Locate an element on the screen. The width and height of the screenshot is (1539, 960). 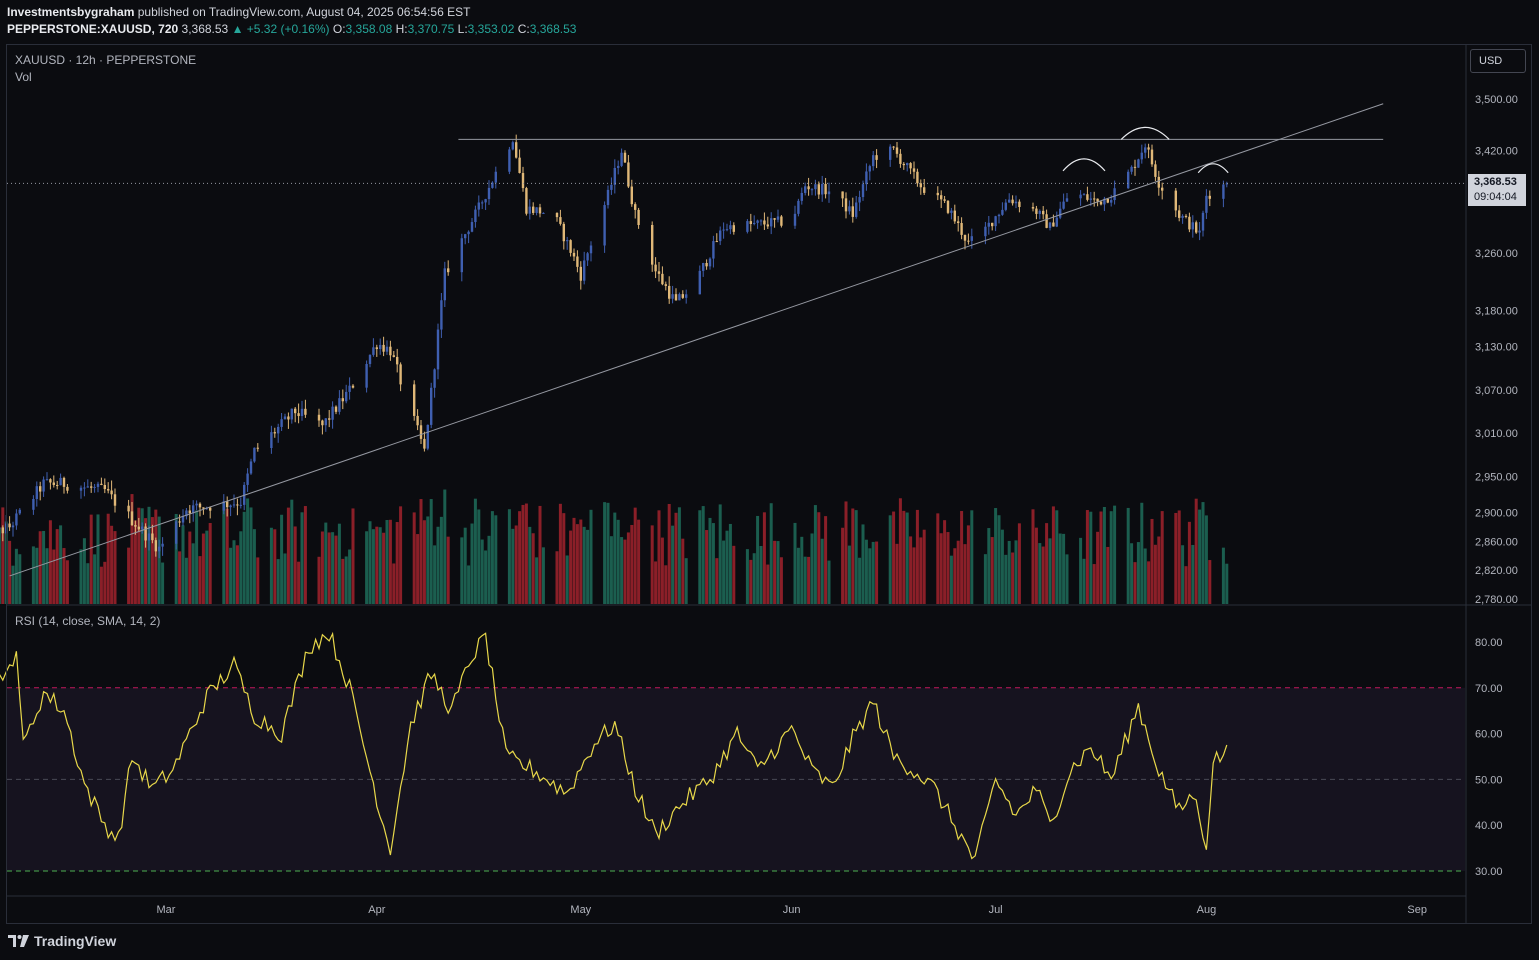
low-value: 3,353.02 is located at coordinates (491, 29).